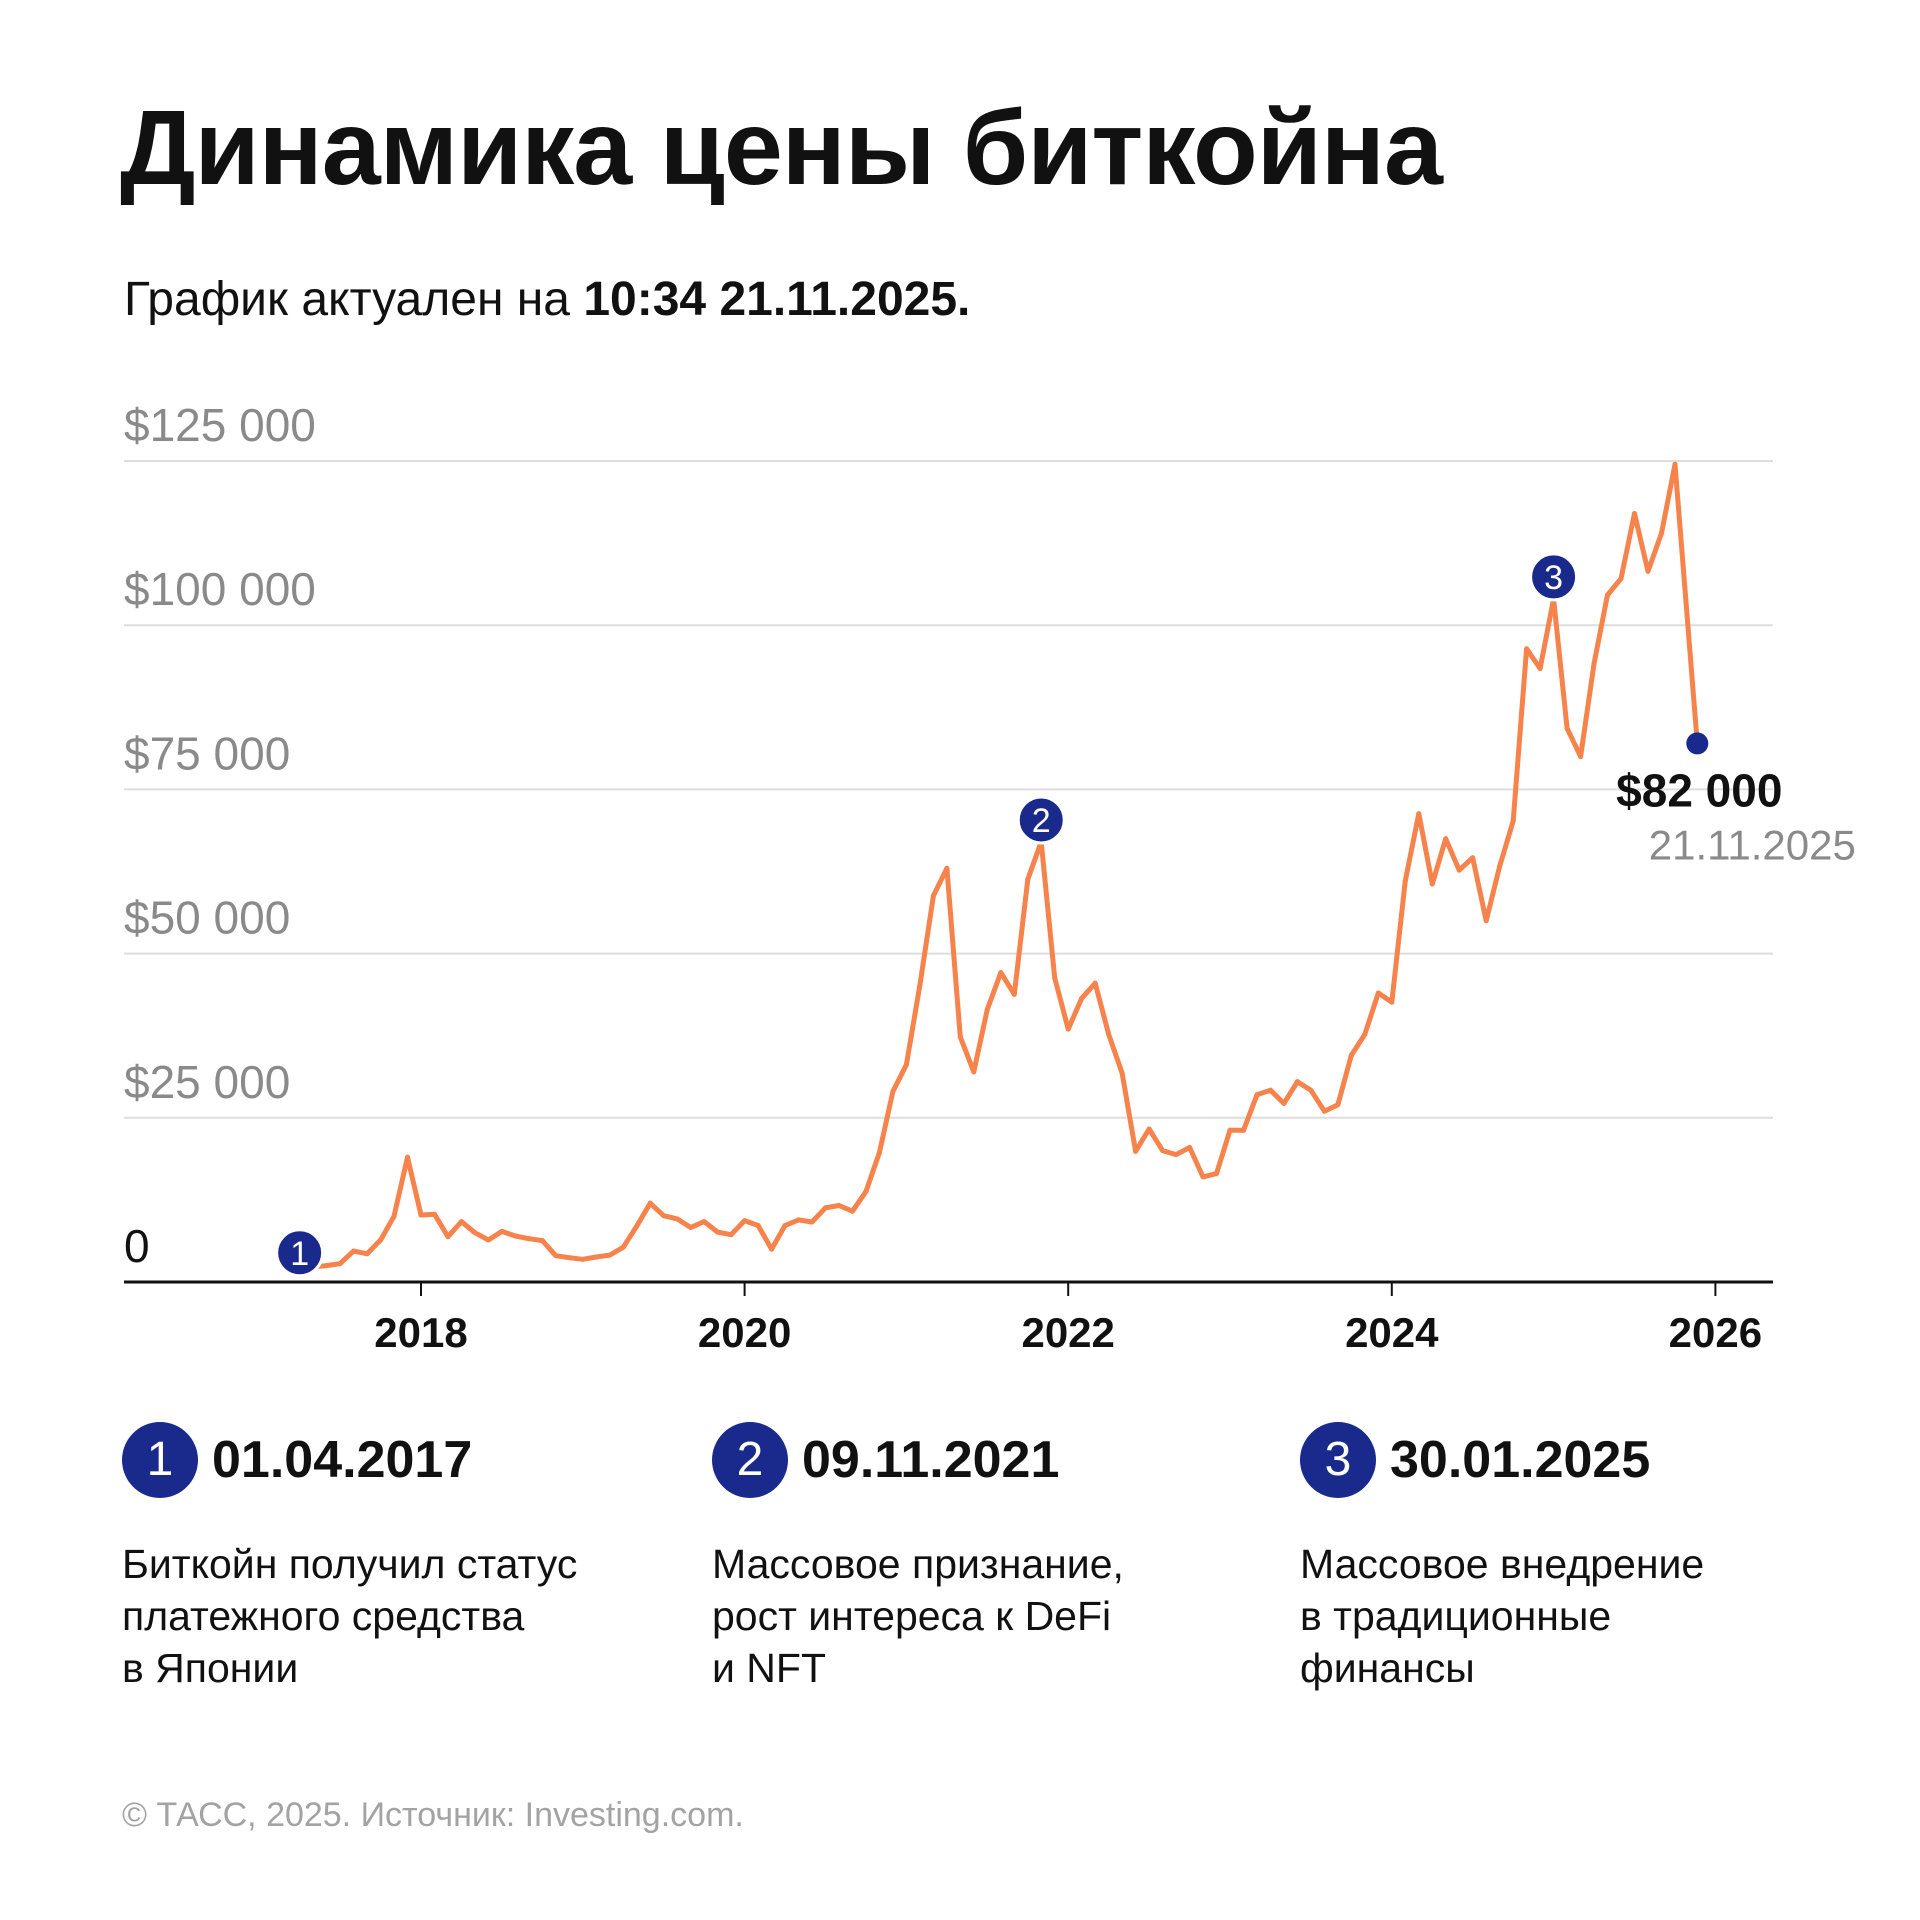  What do you see at coordinates (342, 1460) in the screenshot?
I see `annotation-date: 01.04.2017` at bounding box center [342, 1460].